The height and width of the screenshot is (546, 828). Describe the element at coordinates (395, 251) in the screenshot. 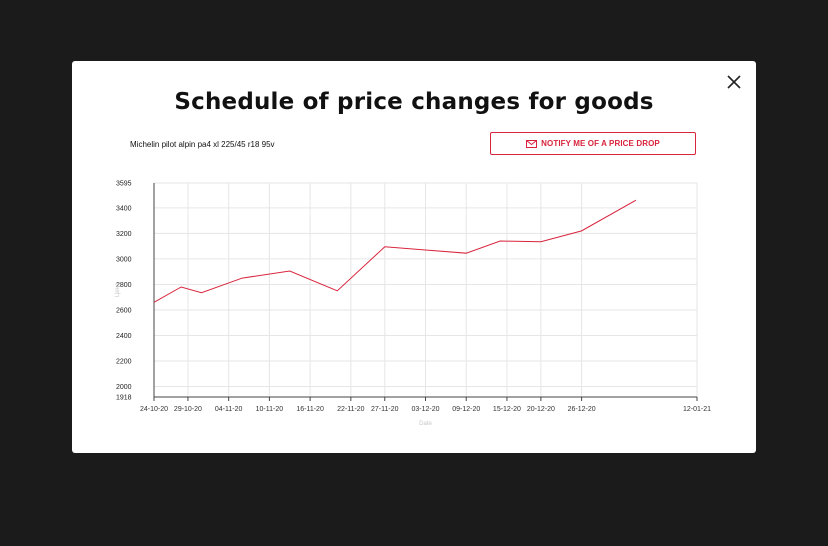

I see `price-series-line` at that location.